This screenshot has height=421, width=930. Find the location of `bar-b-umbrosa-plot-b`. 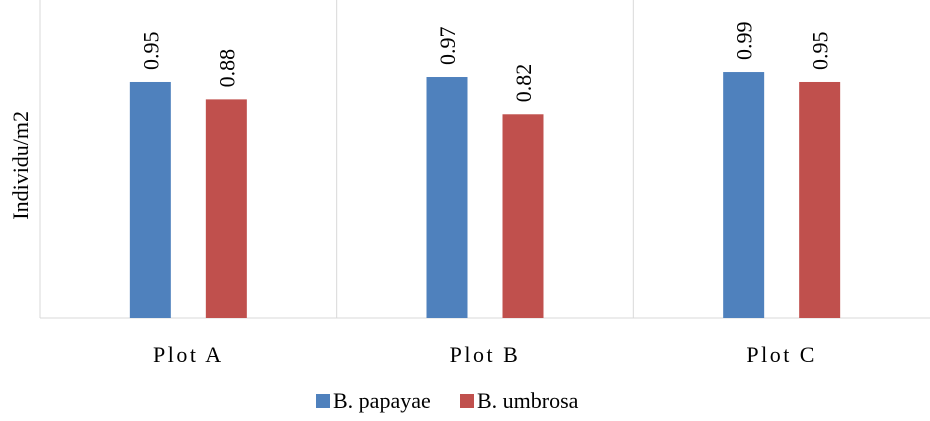

bar-b-umbrosa-plot-b is located at coordinates (523, 216).